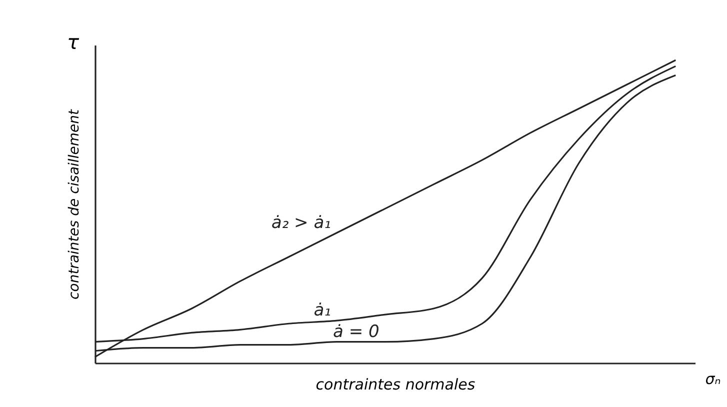  Describe the element at coordinates (73, 42) in the screenshot. I see `text: τ` at that location.